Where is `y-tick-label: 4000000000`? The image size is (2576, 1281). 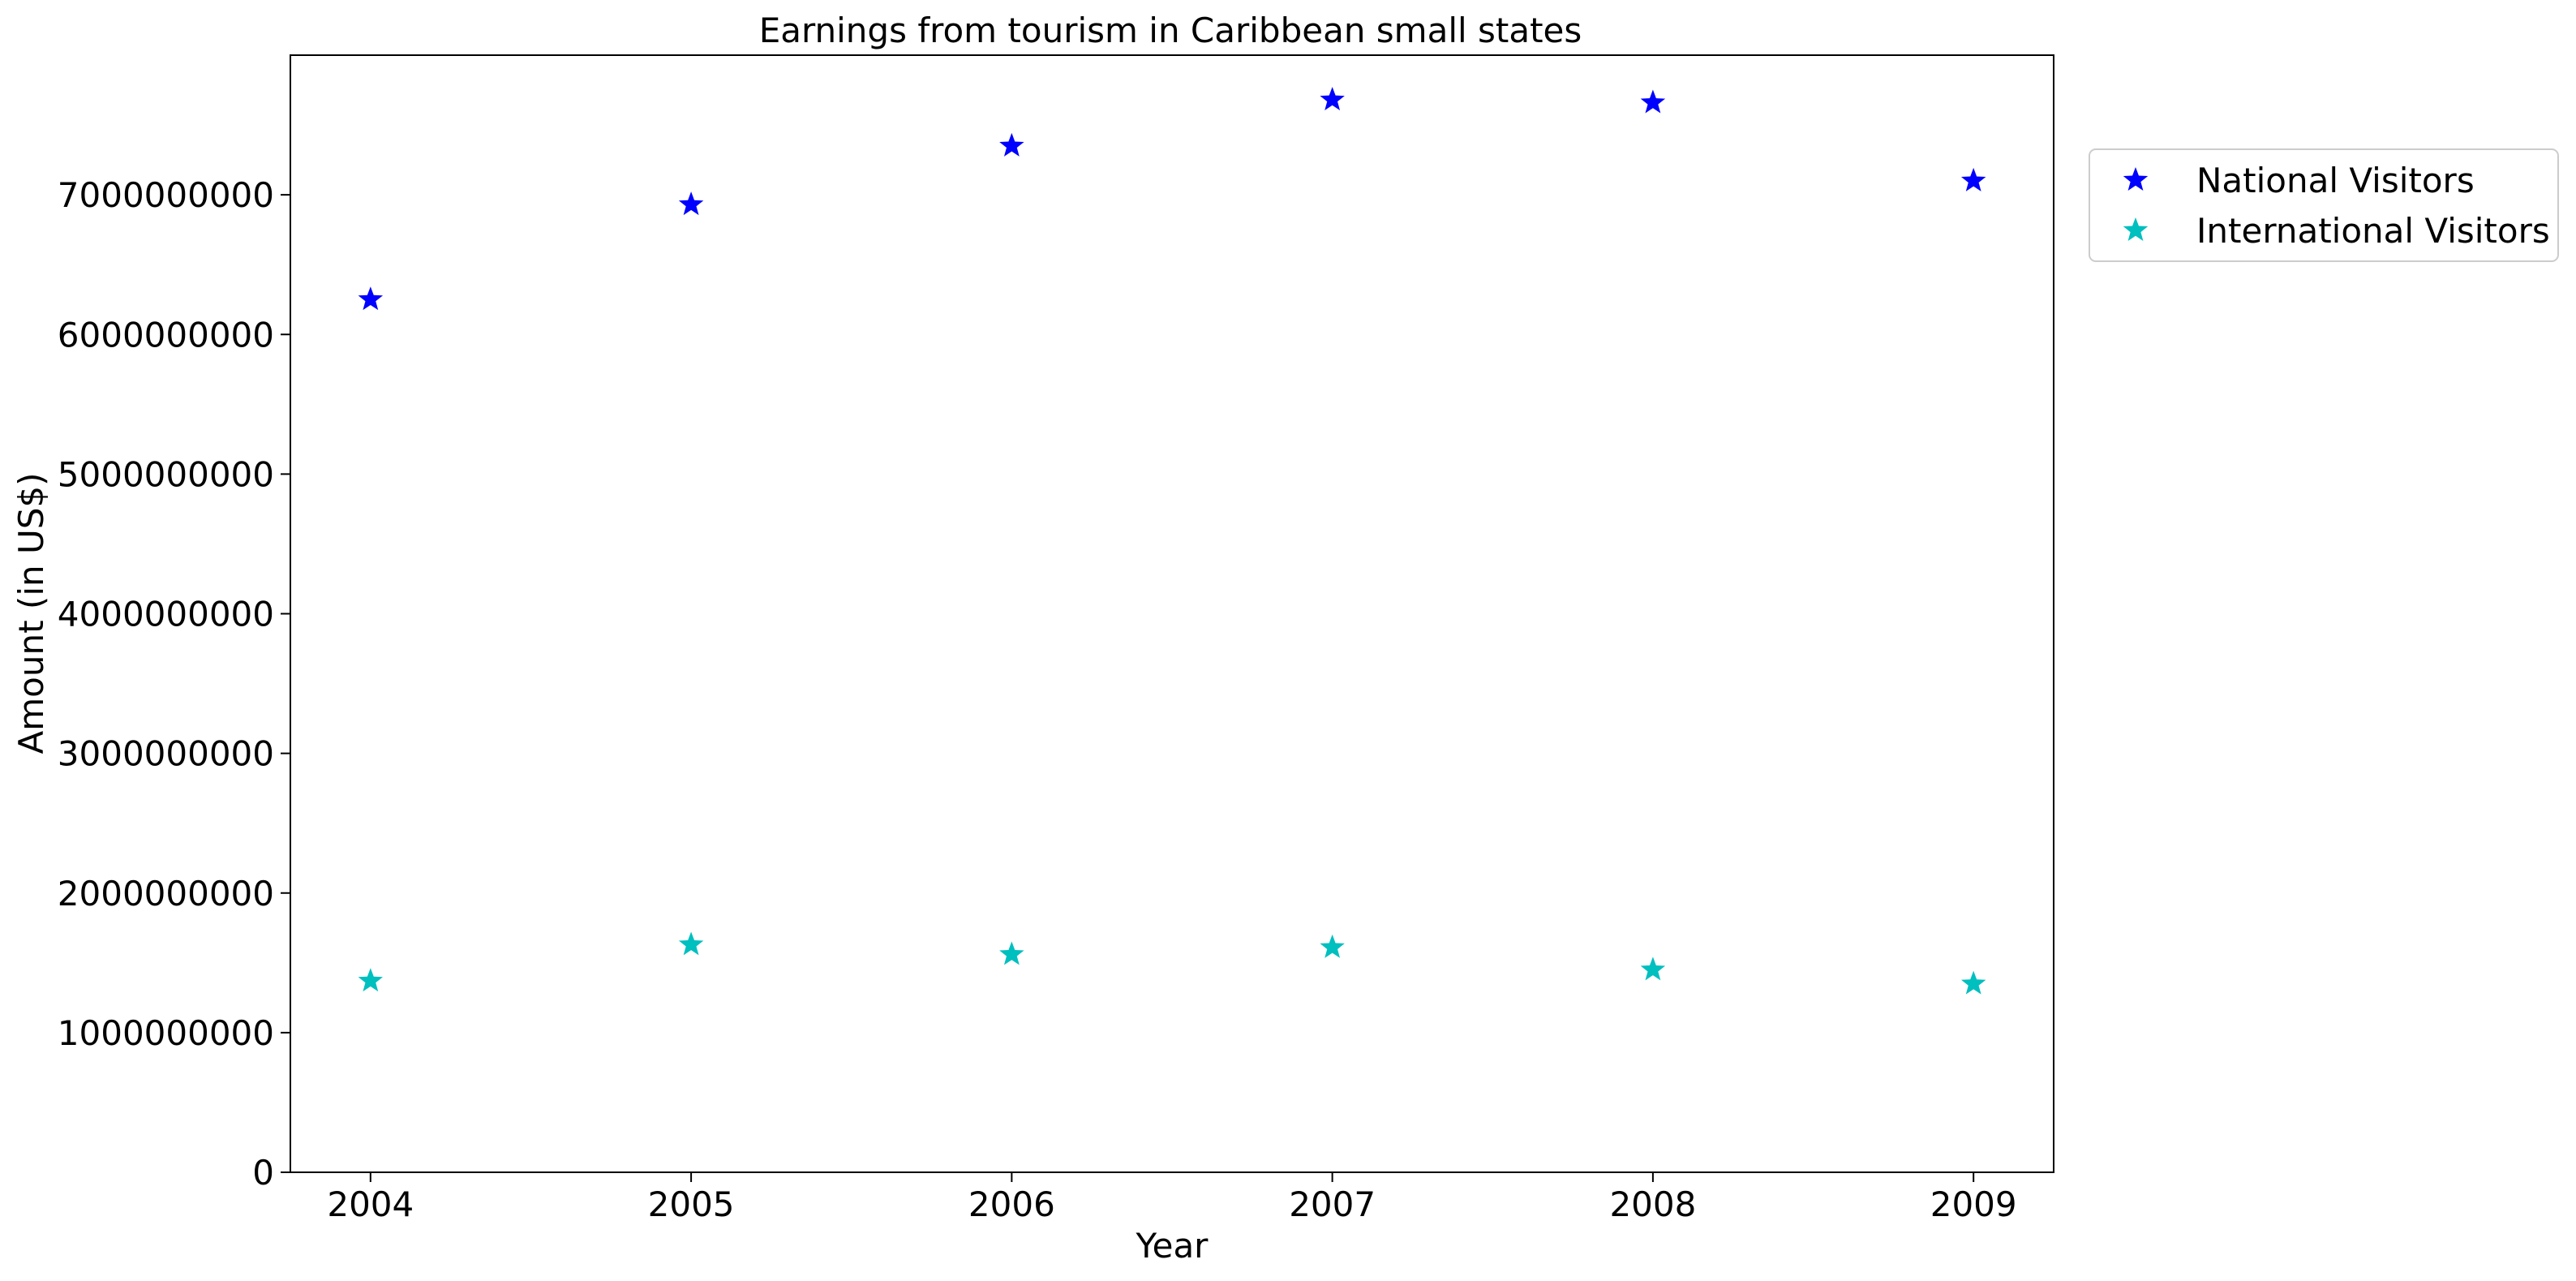
y-tick-label: 4000000000 is located at coordinates (166, 614).